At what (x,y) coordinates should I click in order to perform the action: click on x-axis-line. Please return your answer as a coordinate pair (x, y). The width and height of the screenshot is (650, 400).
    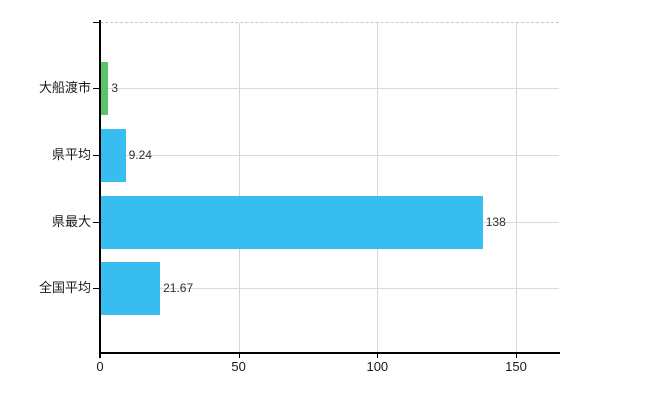
    Looking at the image, I should click on (329, 353).